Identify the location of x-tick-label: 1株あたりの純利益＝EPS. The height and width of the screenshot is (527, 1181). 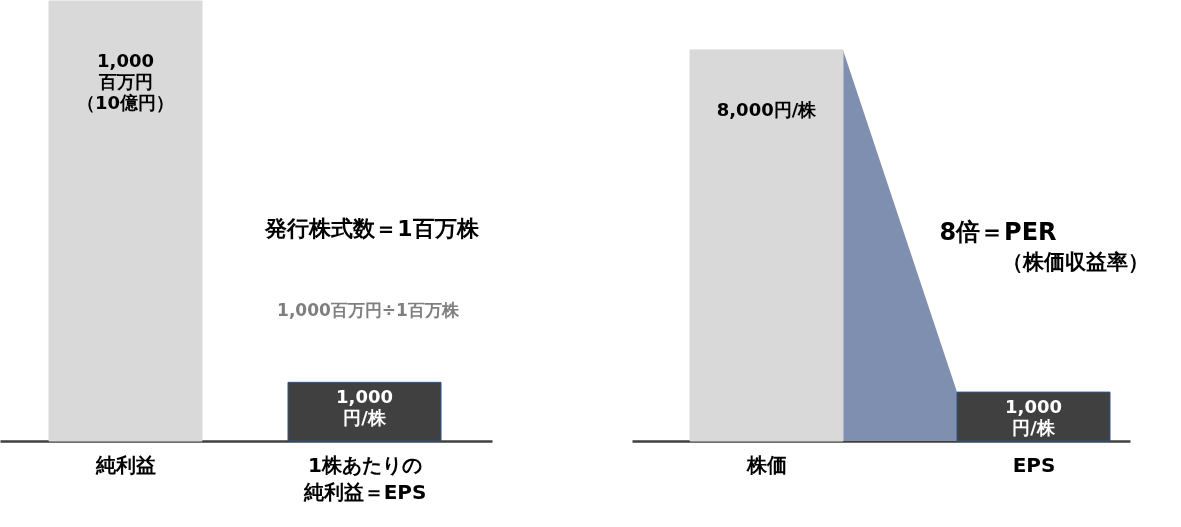
(364, 478).